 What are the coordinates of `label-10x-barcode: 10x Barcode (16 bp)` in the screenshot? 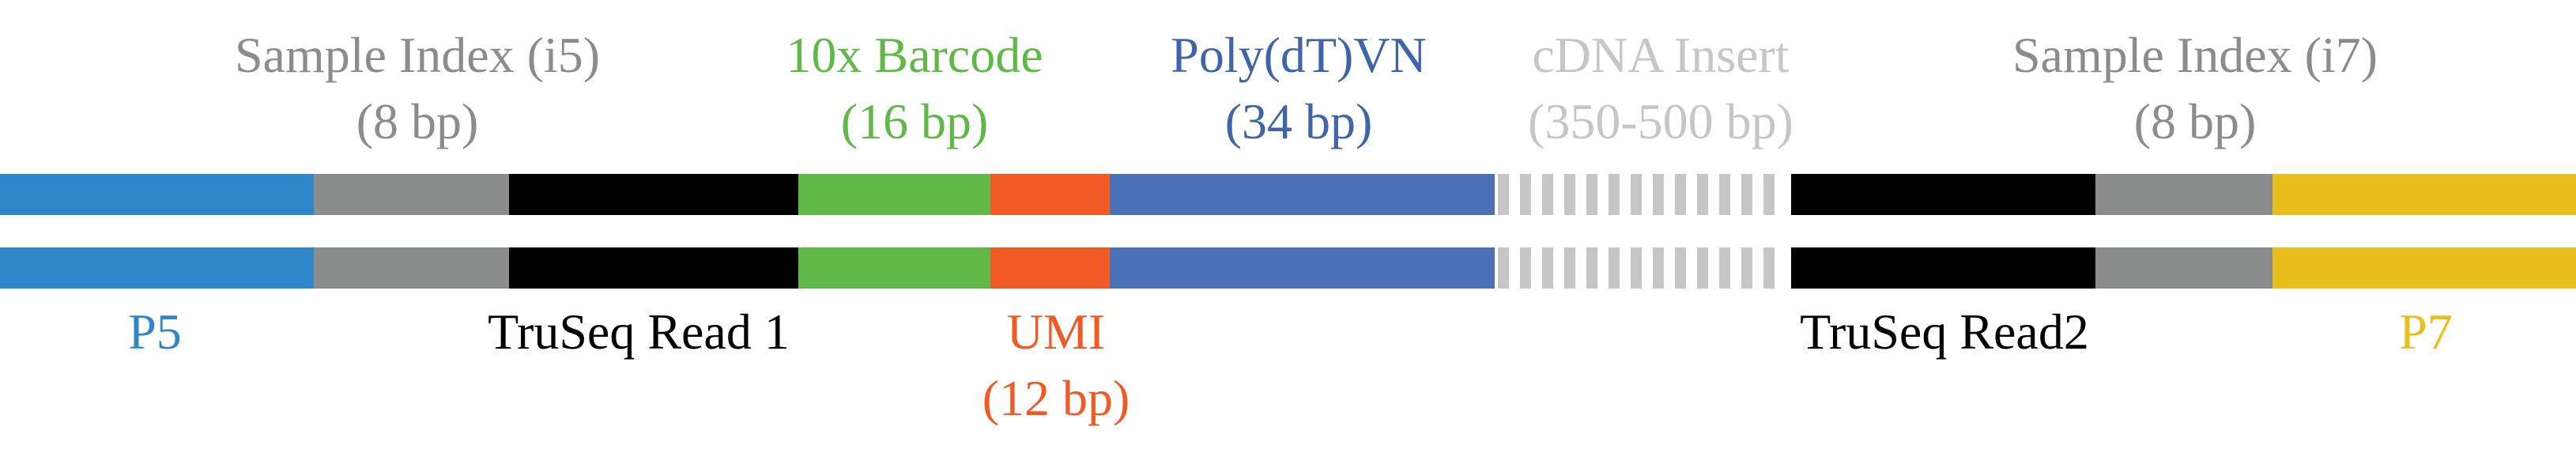 It's located at (914, 88).